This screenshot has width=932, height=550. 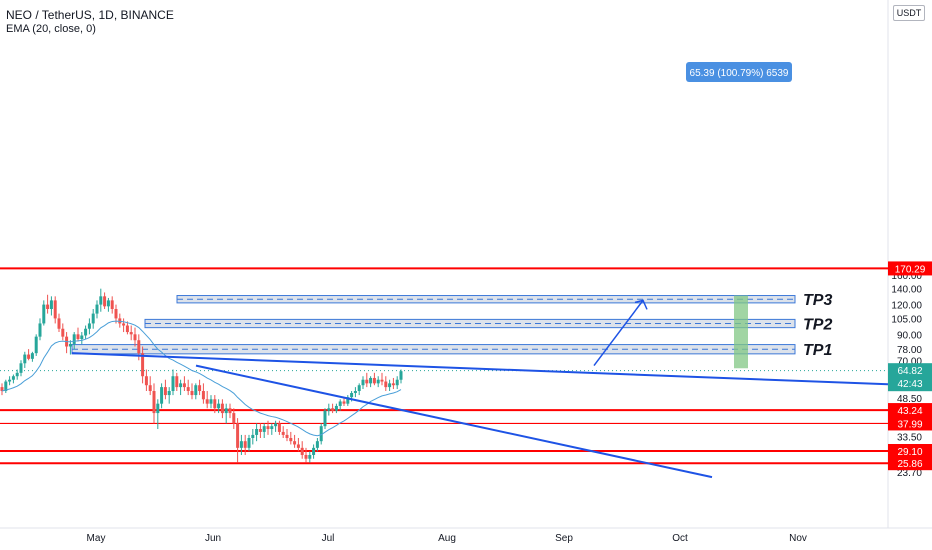 What do you see at coordinates (480, 369) in the screenshot?
I see `upper-trendline` at bounding box center [480, 369].